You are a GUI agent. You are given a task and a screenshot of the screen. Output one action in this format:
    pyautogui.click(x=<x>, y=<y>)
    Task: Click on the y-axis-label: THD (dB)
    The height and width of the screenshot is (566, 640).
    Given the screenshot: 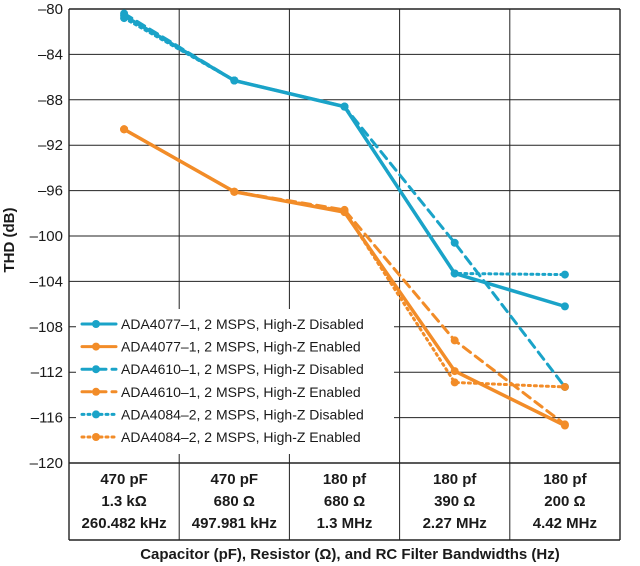 What is the action you would take?
    pyautogui.click(x=9, y=240)
    